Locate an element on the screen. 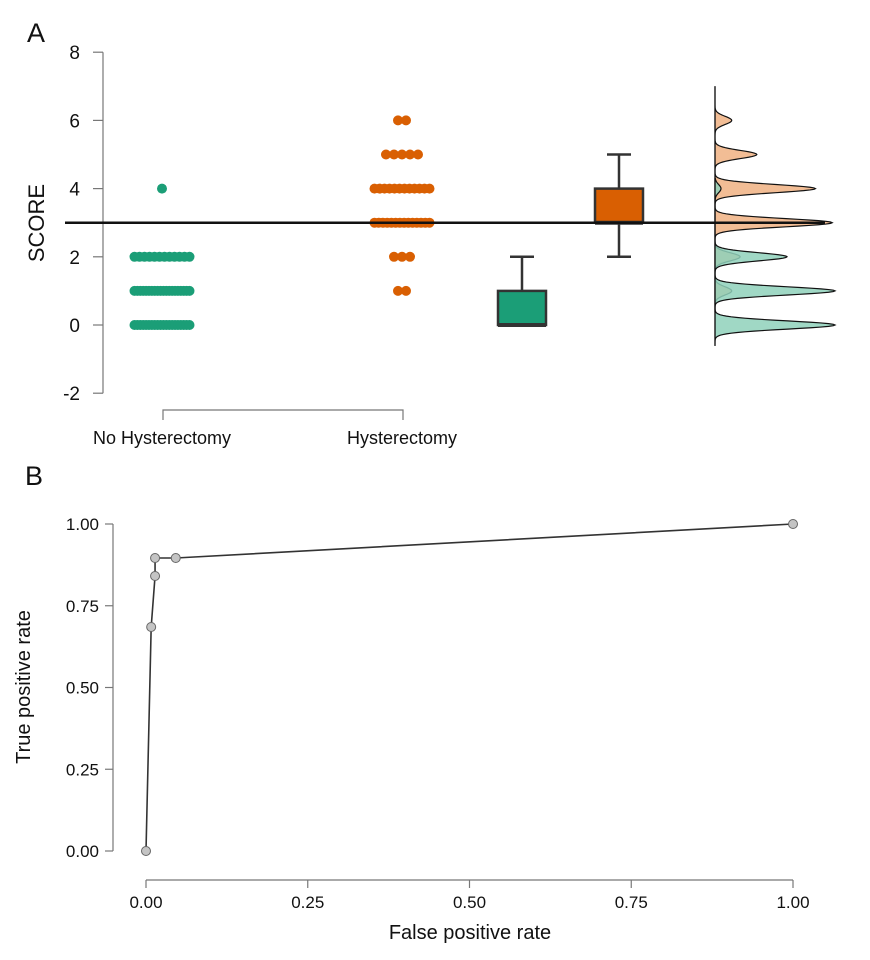 Image resolution: width=870 pixels, height=960 pixels. x-tick-label: 0.75 is located at coordinates (631, 902).